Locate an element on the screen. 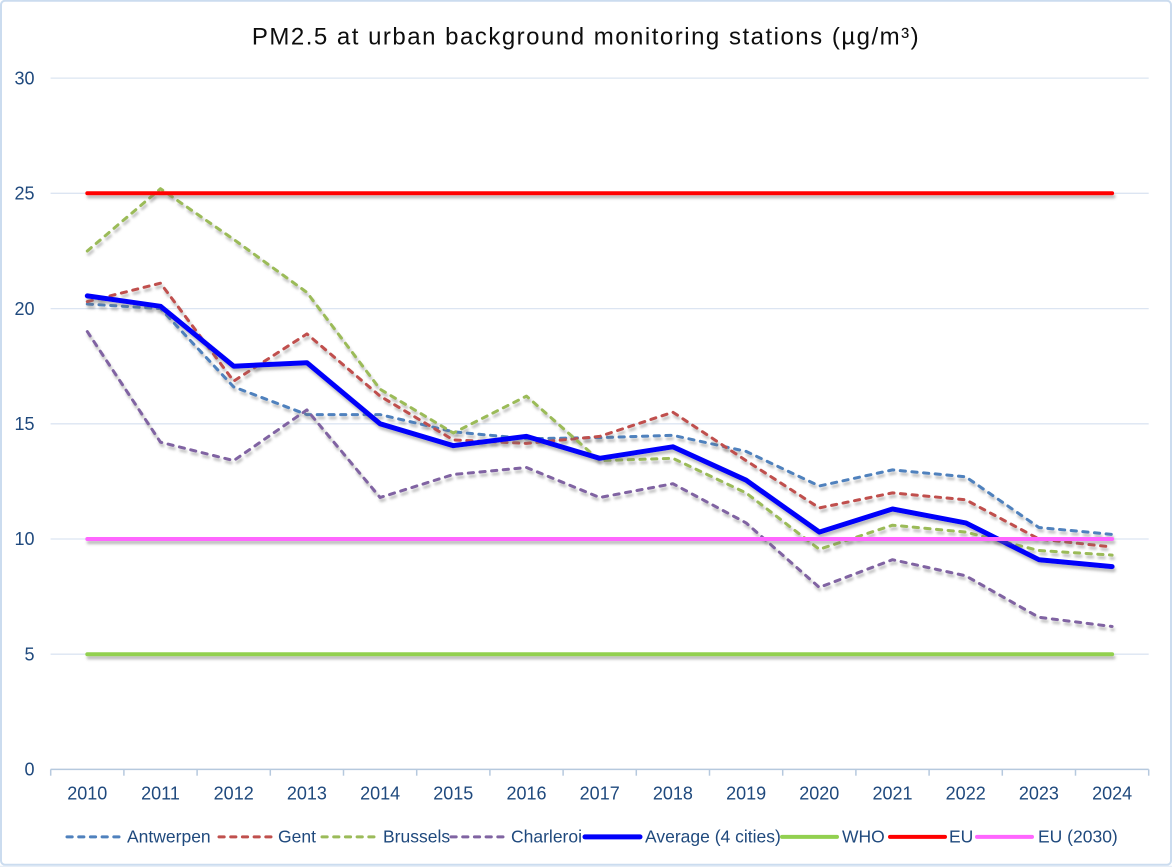 Image resolution: width=1172 pixels, height=867 pixels. svg-text: 2013 is located at coordinates (307, 794).